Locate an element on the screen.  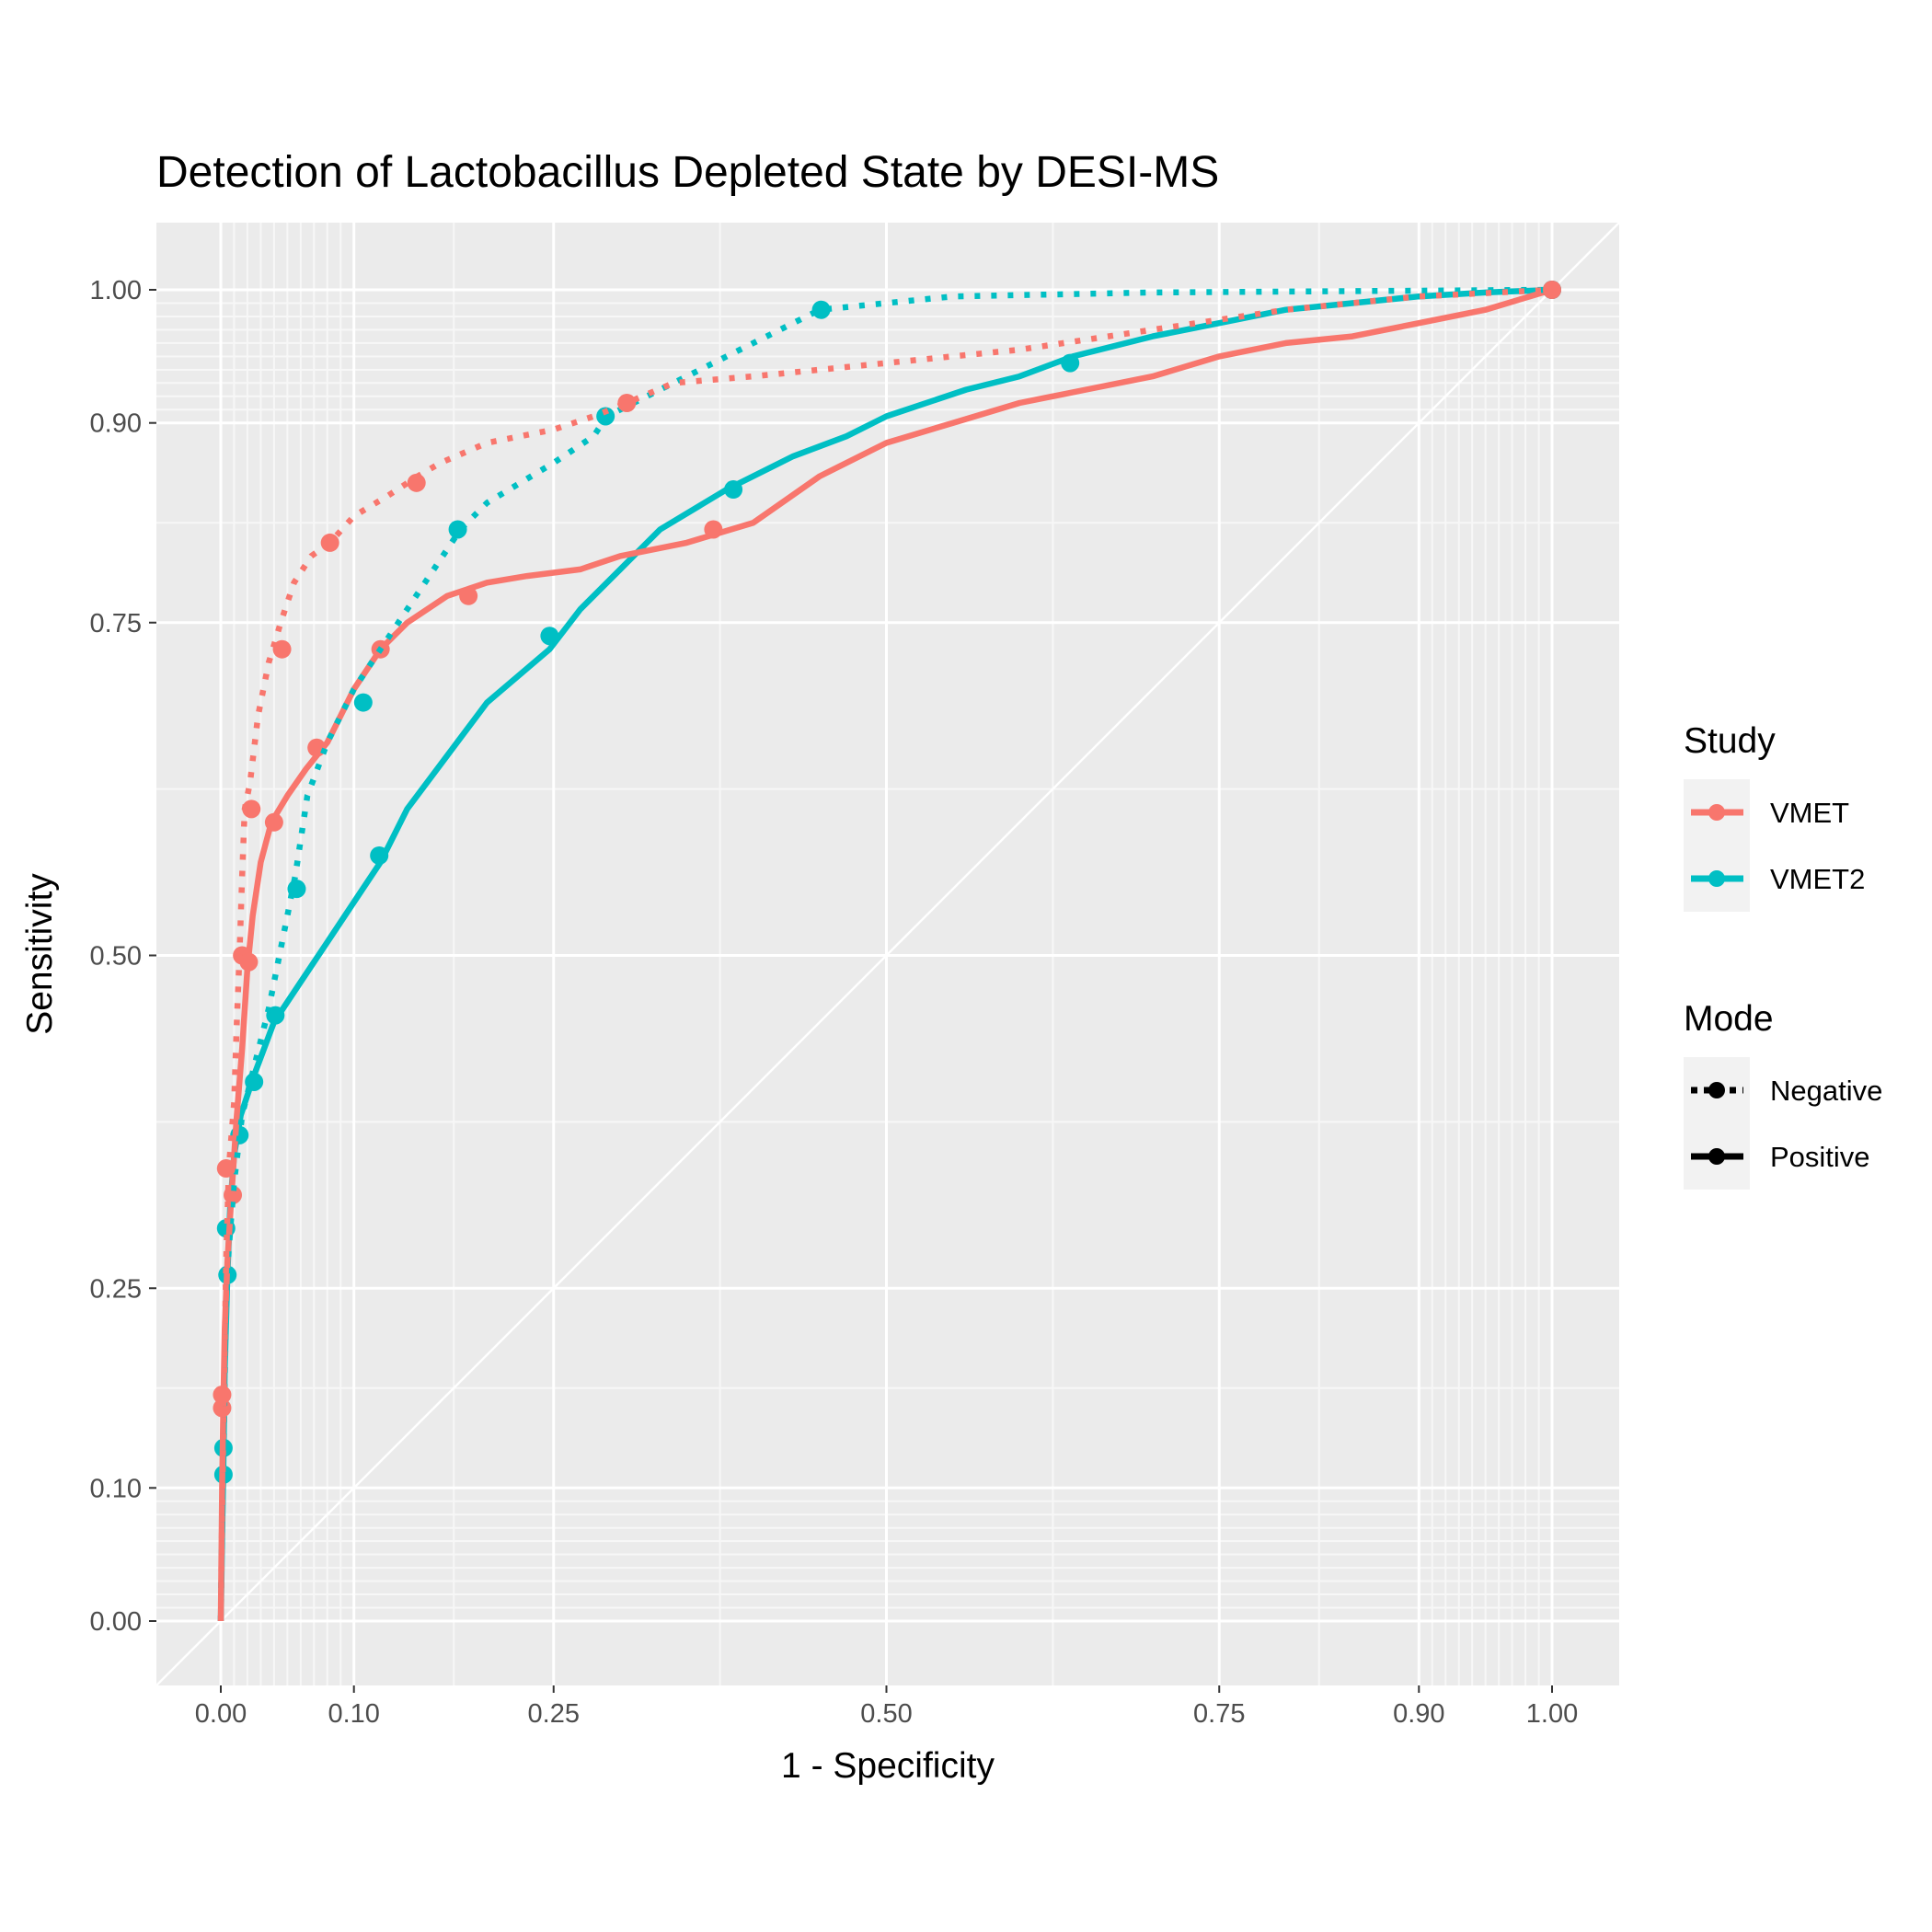
y-axis-ticks: 0.00 0.10 0.25 0.50 0.75 0.90 1.00 is located at coordinates (123, 956).